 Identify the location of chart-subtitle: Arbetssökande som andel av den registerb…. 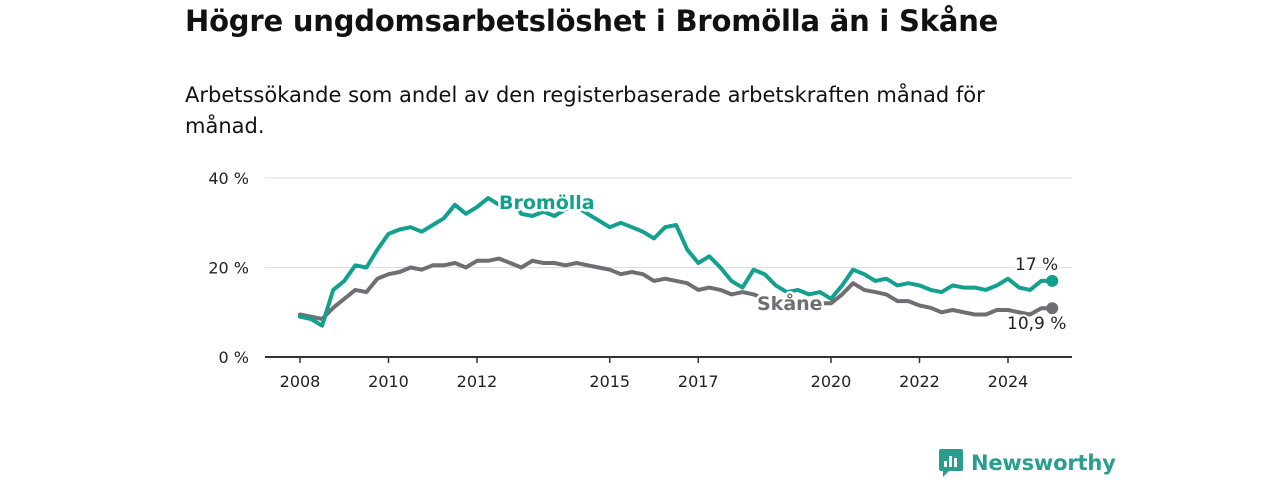
(585, 110).